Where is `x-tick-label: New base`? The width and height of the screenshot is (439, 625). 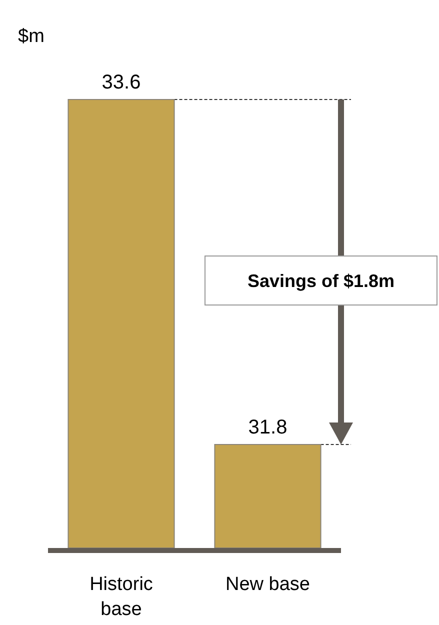 x-tick-label: New base is located at coordinates (268, 584).